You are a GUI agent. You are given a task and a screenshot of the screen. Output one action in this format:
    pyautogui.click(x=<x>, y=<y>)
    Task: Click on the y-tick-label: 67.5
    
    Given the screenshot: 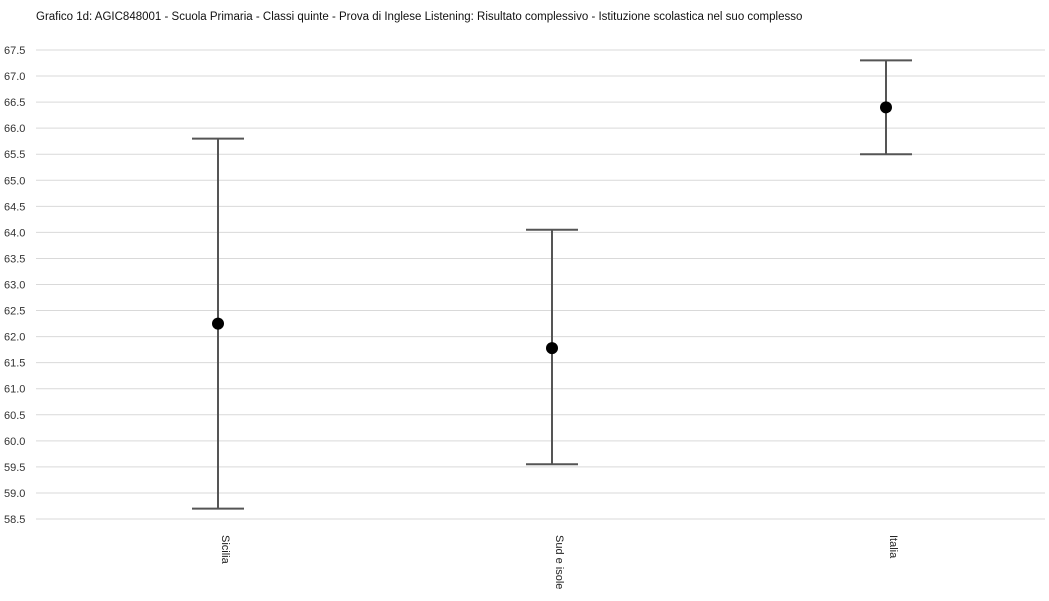 What is the action you would take?
    pyautogui.click(x=14, y=51)
    